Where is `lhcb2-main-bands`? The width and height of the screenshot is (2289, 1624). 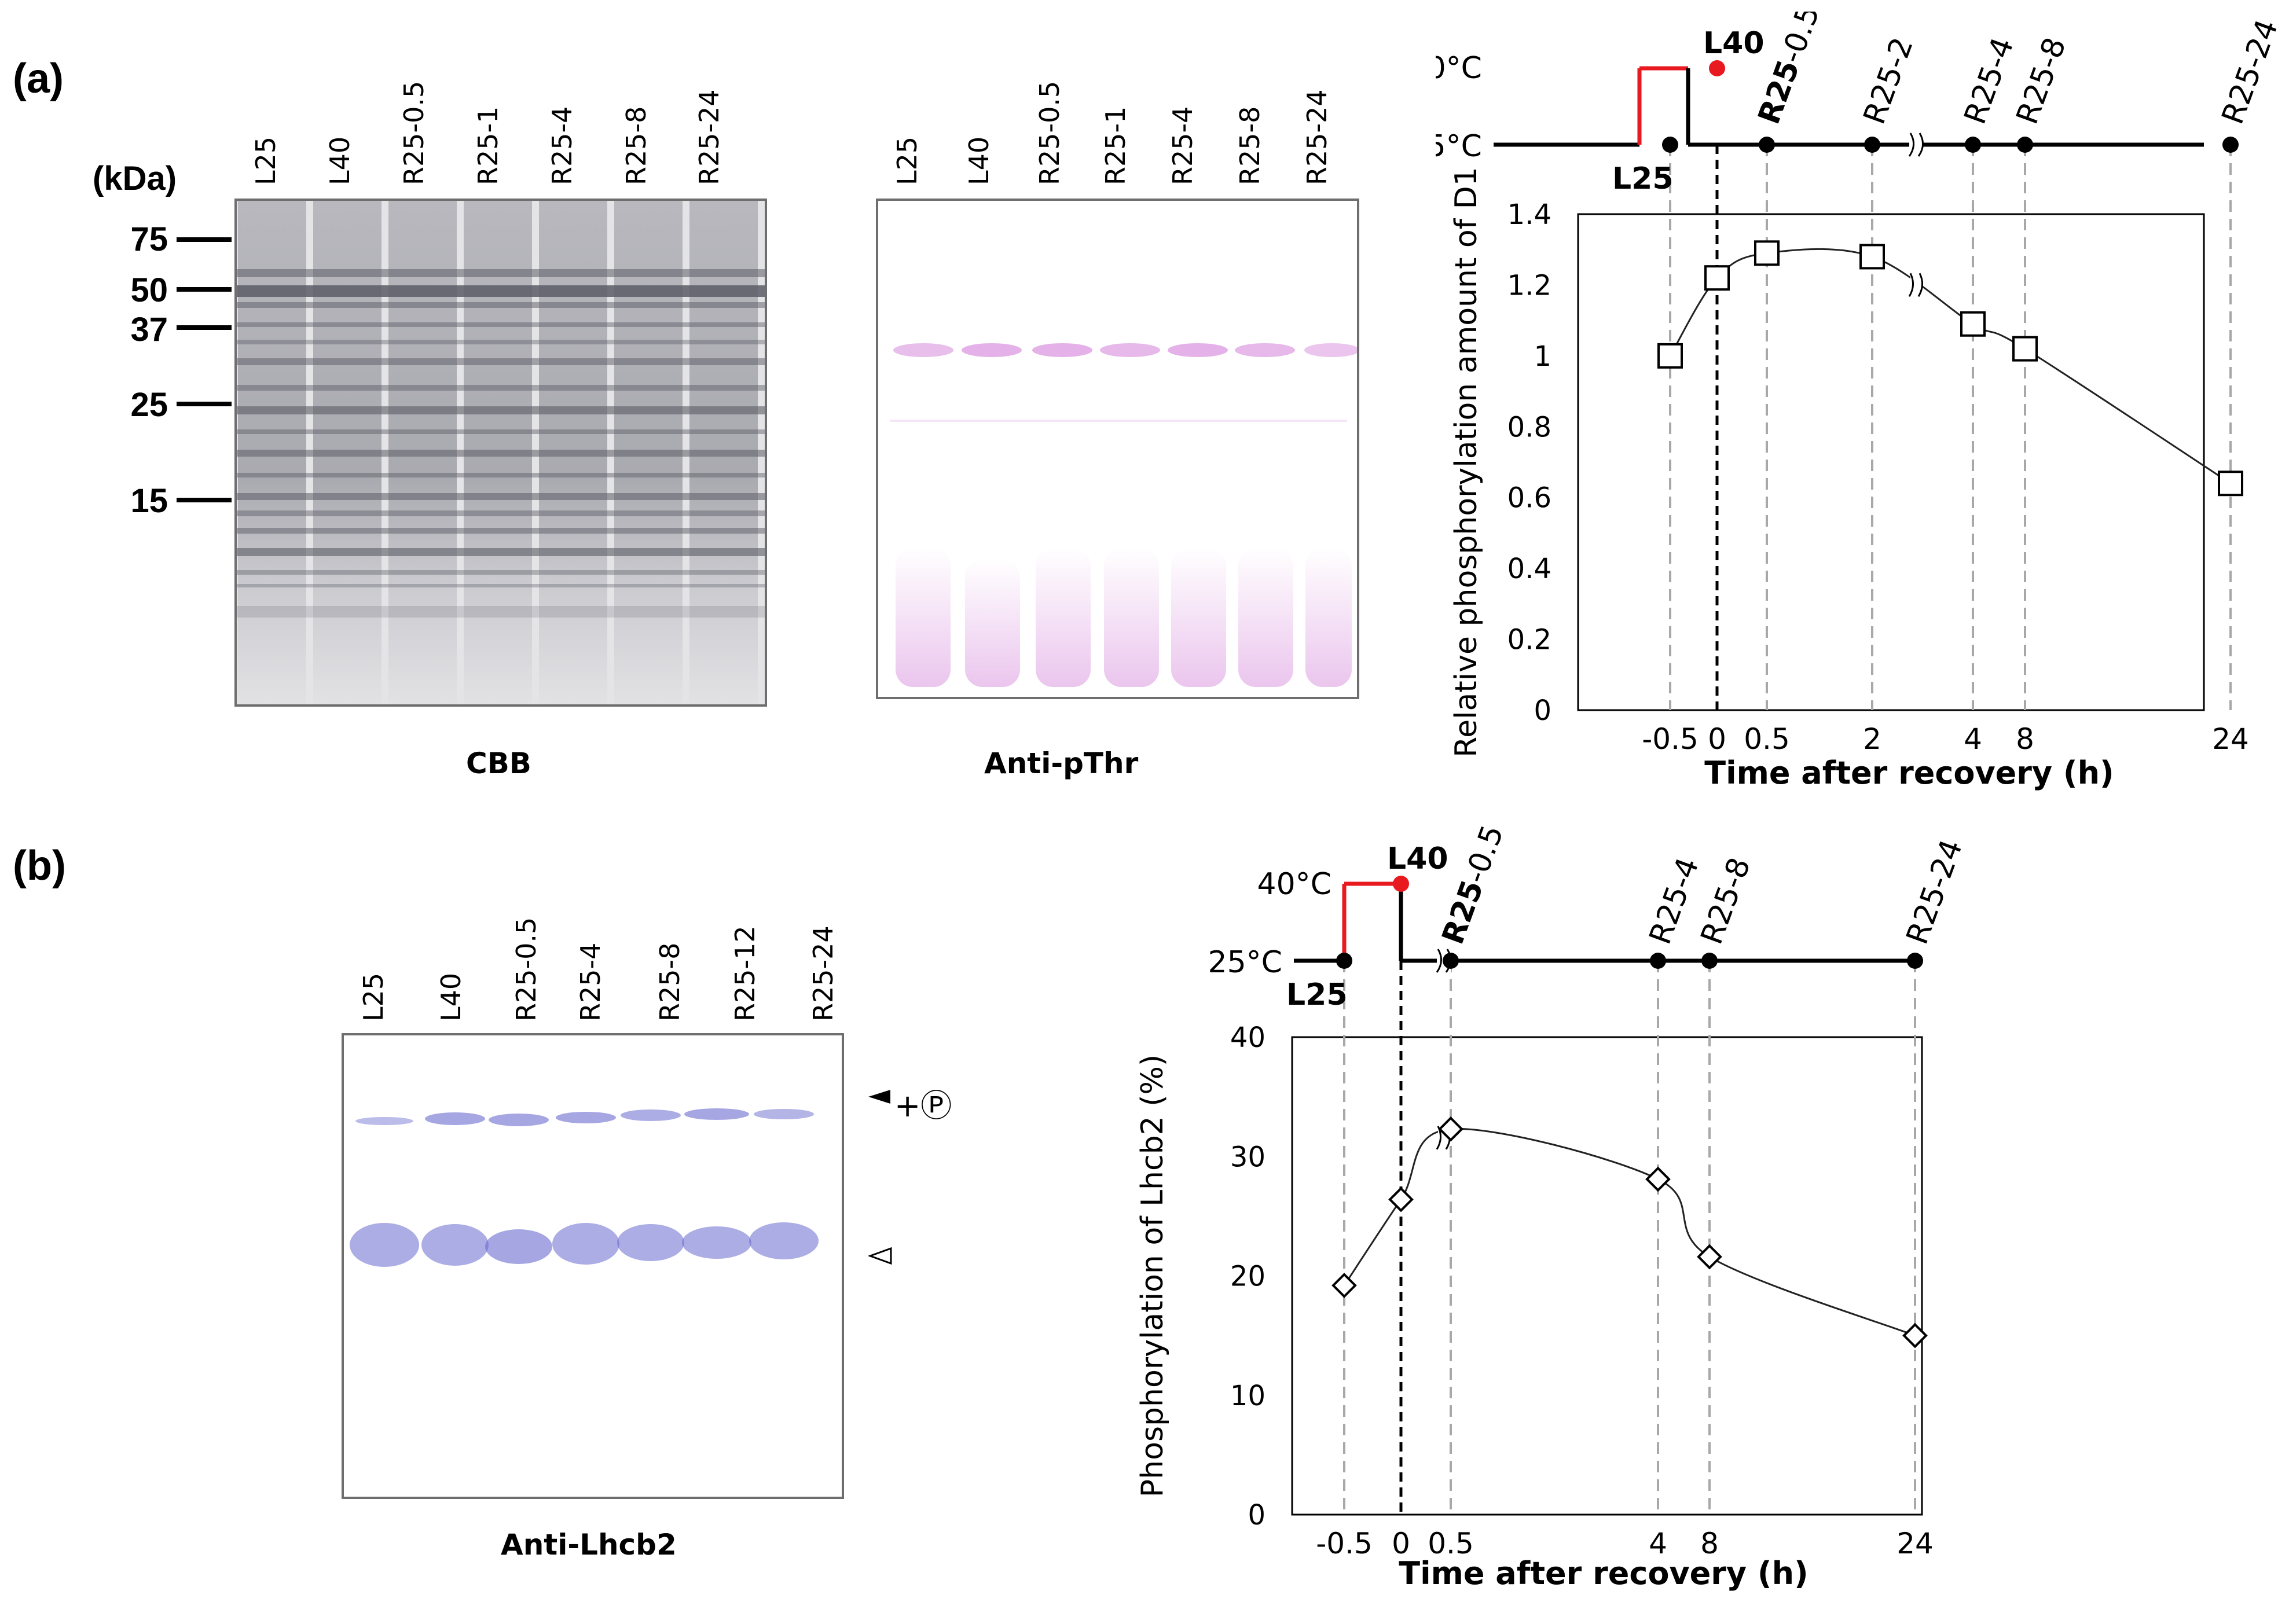 lhcb2-main-bands is located at coordinates (584, 1244).